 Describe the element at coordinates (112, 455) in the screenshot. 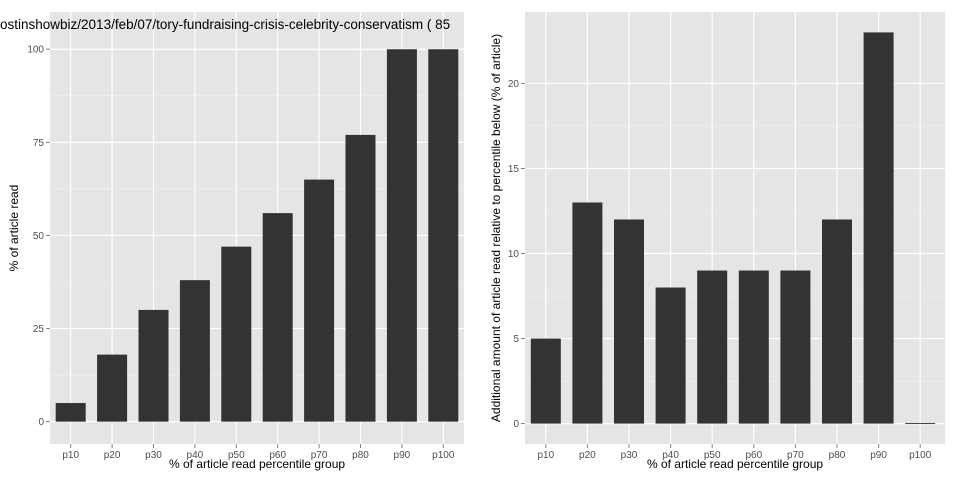

I see `chart-1-x-tick-label: p20` at that location.